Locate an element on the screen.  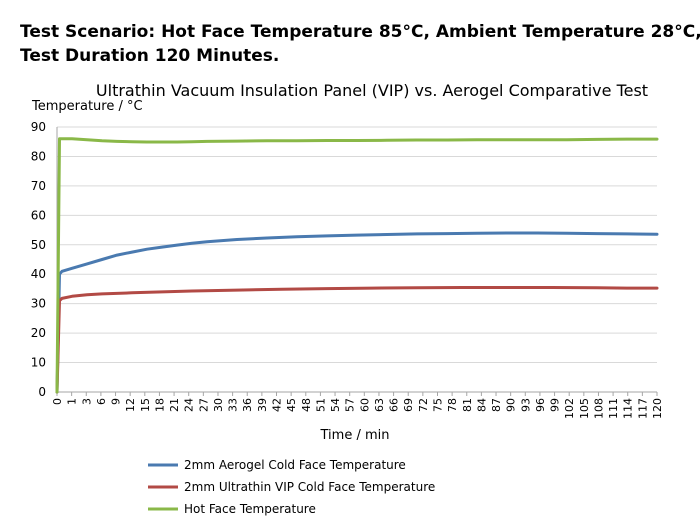
x-tick-label: 108 is located at coordinates (598, 408).